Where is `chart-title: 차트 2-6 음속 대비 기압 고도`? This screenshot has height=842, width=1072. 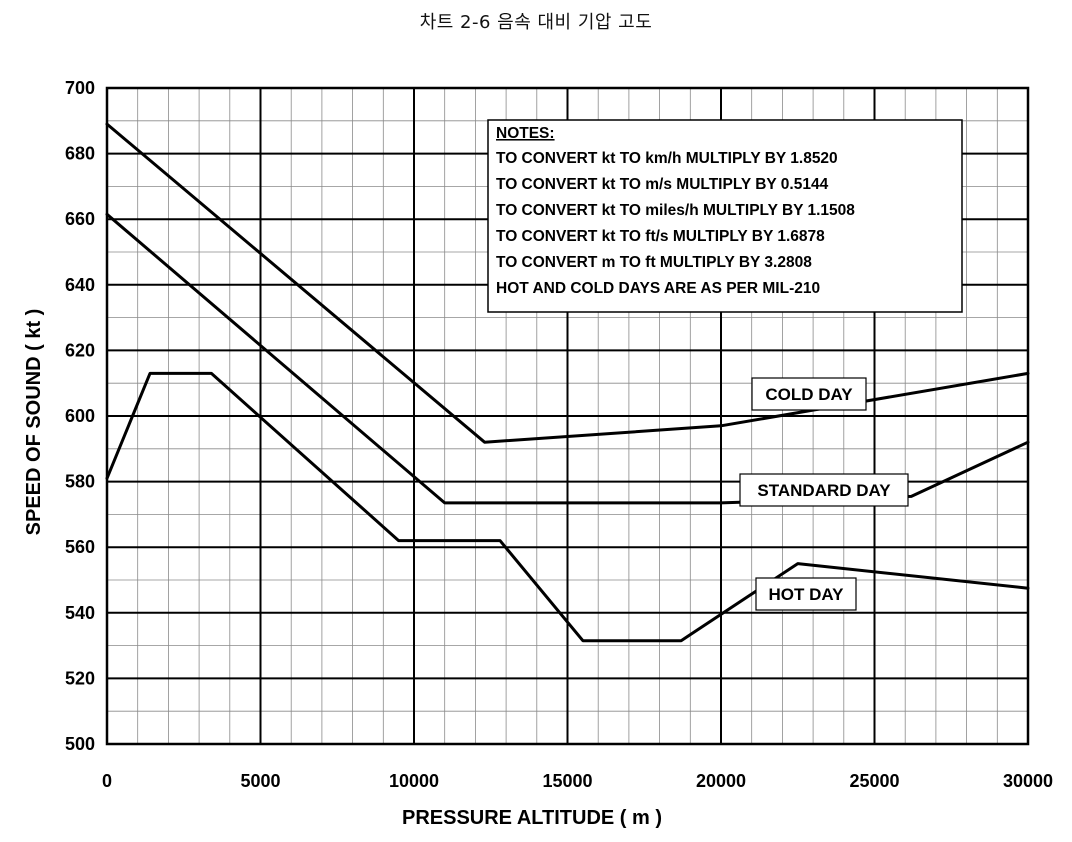 chart-title: 차트 2-6 음속 대비 기압 고도 is located at coordinates (536, 22).